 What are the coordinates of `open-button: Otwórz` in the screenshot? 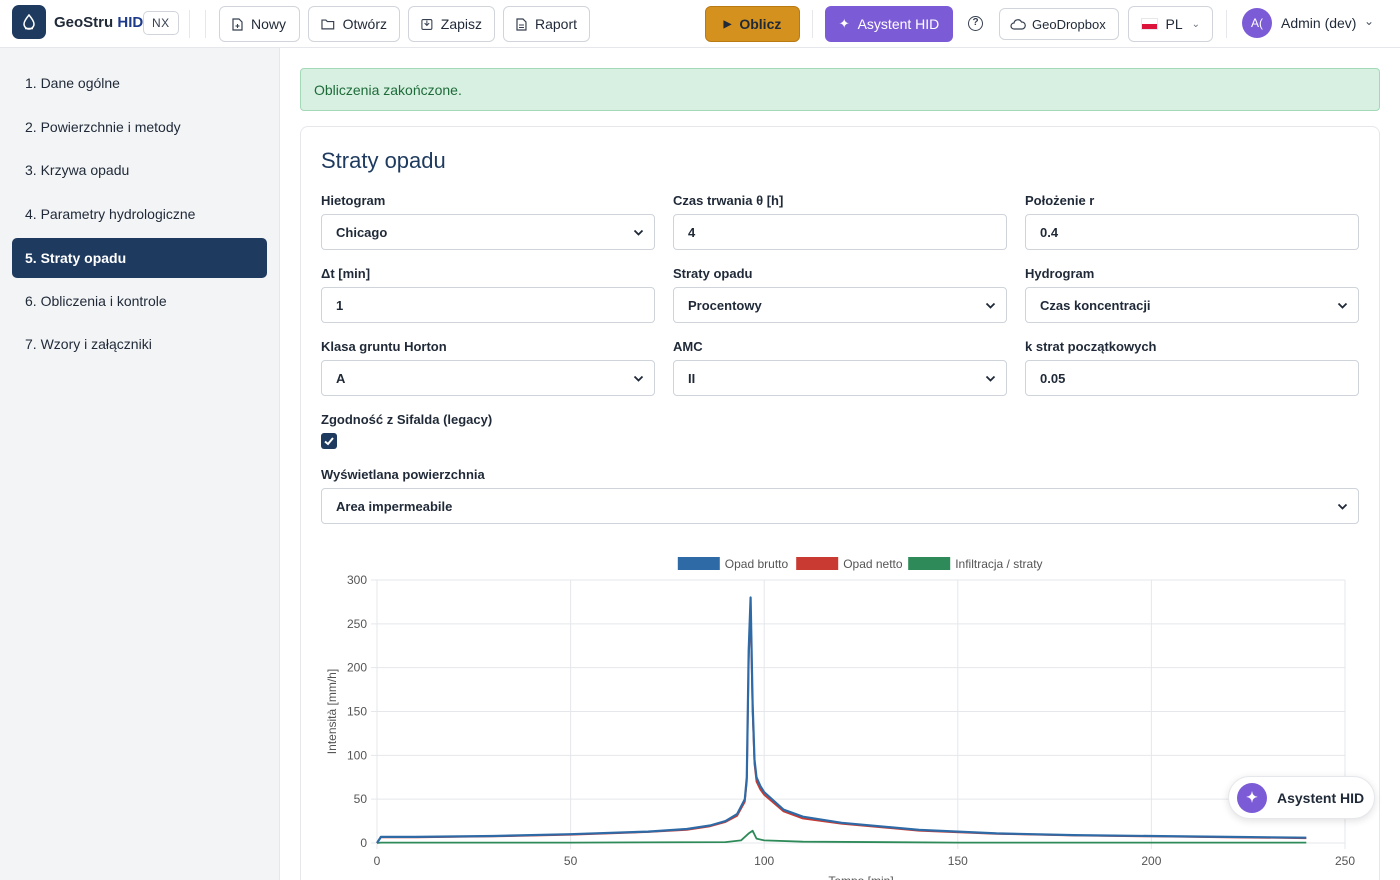 It's located at (354, 24).